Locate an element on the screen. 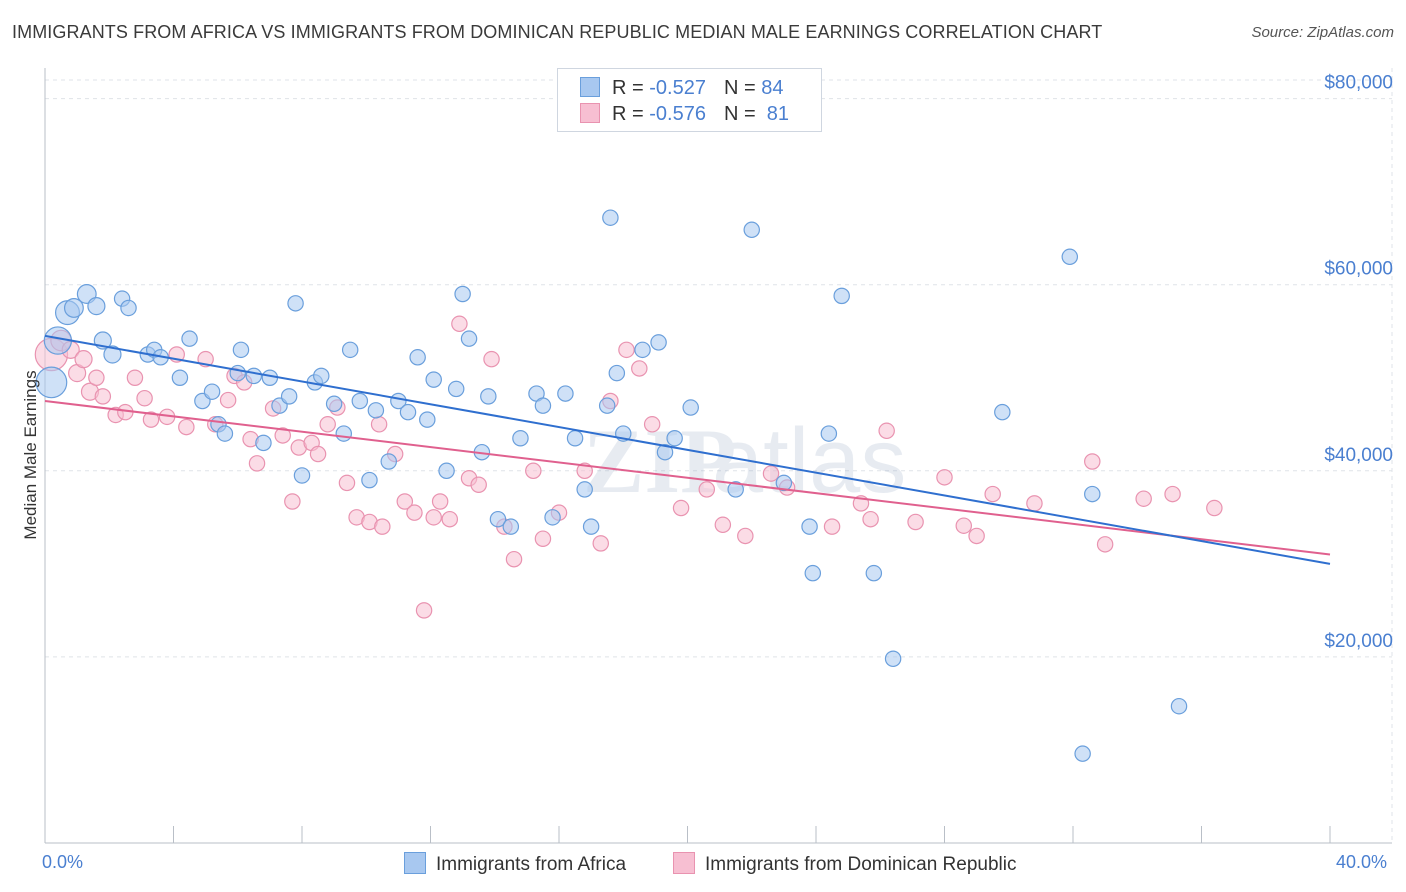  x-tick-label-left: 0.0% is located at coordinates (63, 862).